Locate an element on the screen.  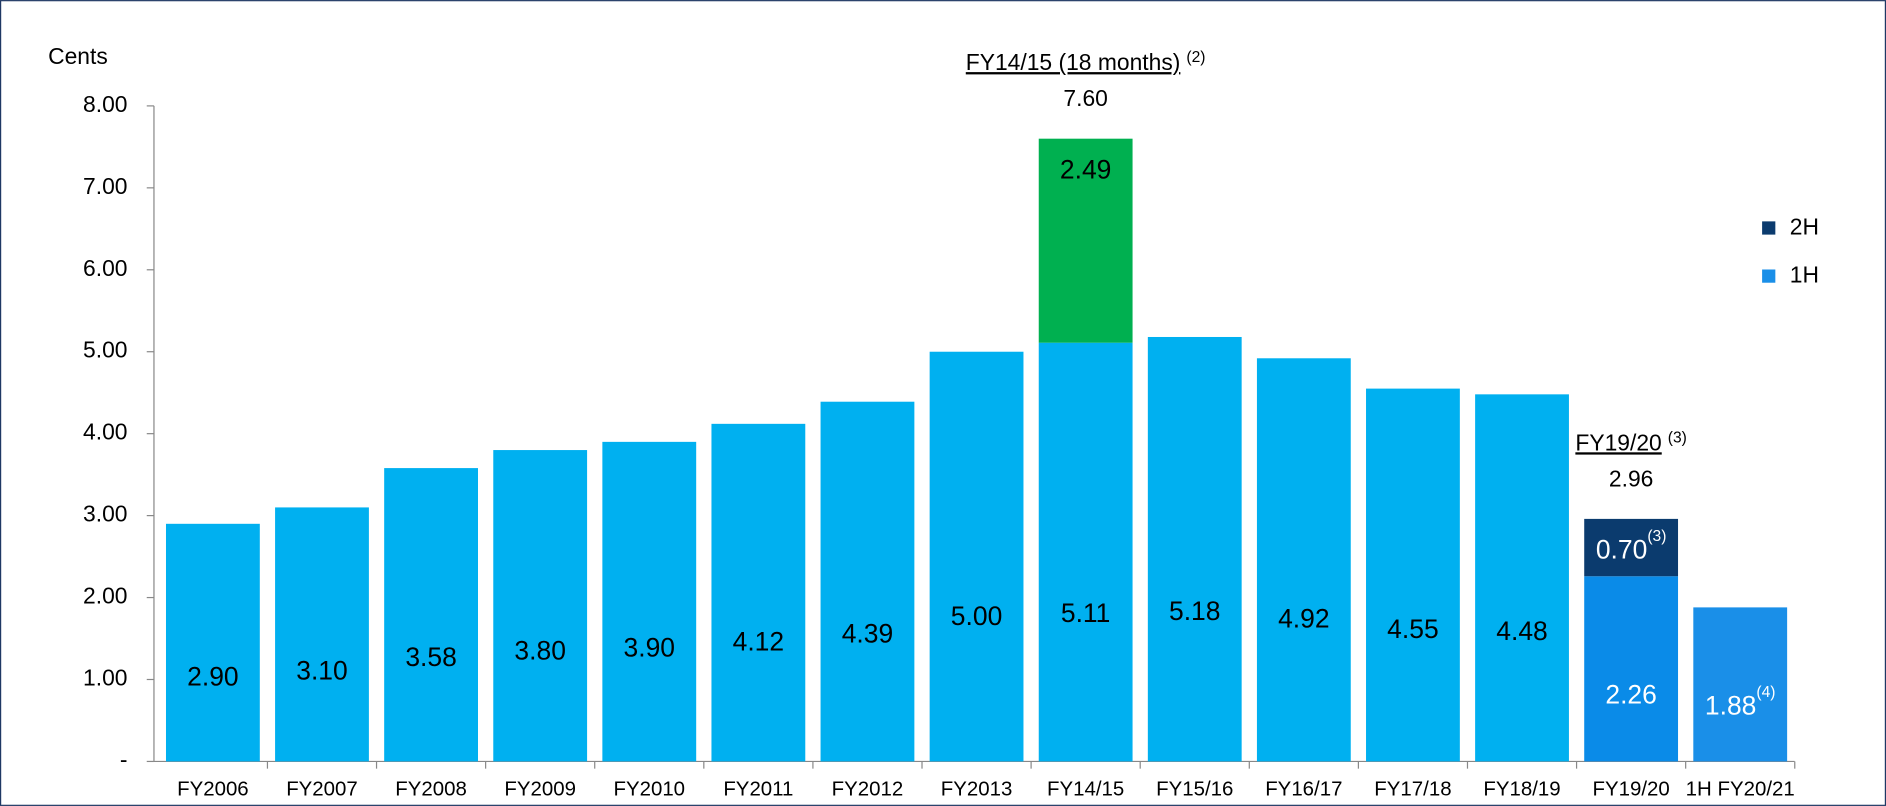
x-tick-label: FY16/17 is located at coordinates (1303, 789).